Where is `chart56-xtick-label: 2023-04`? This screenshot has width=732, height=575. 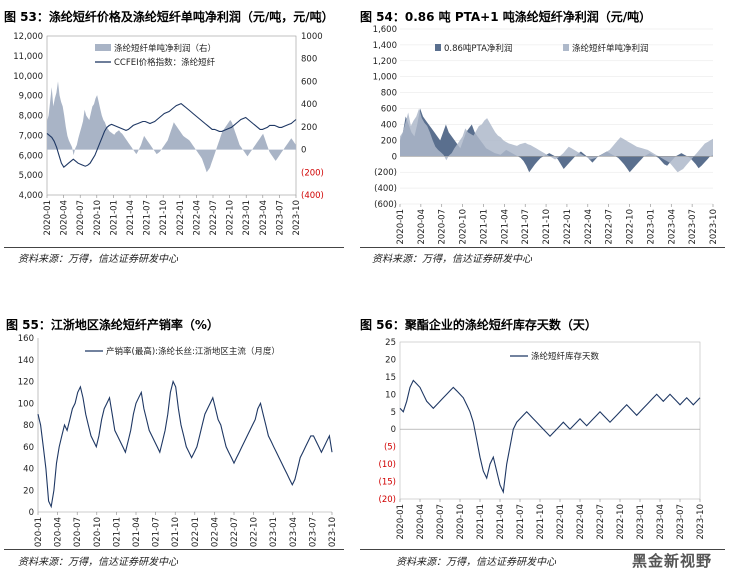
chart56-xtick-label: 2023-04 is located at coordinates (661, 522).